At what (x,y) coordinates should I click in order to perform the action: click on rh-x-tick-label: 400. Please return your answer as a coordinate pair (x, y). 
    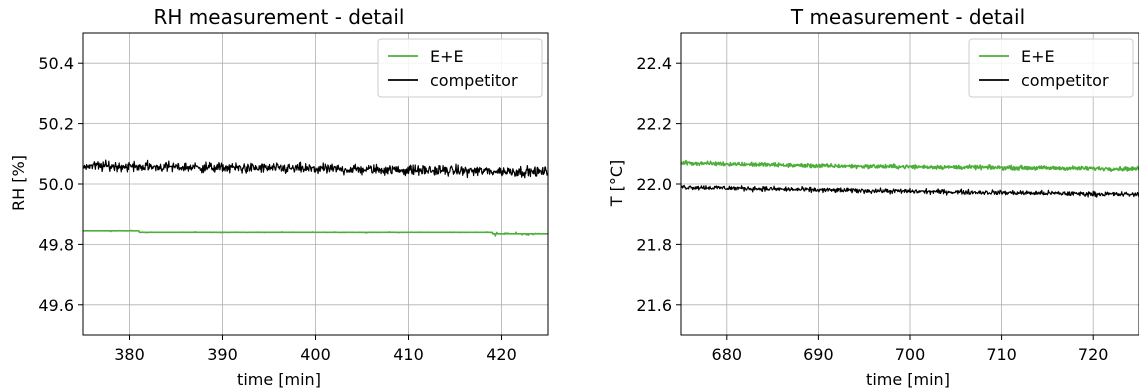
    Looking at the image, I should click on (315, 354).